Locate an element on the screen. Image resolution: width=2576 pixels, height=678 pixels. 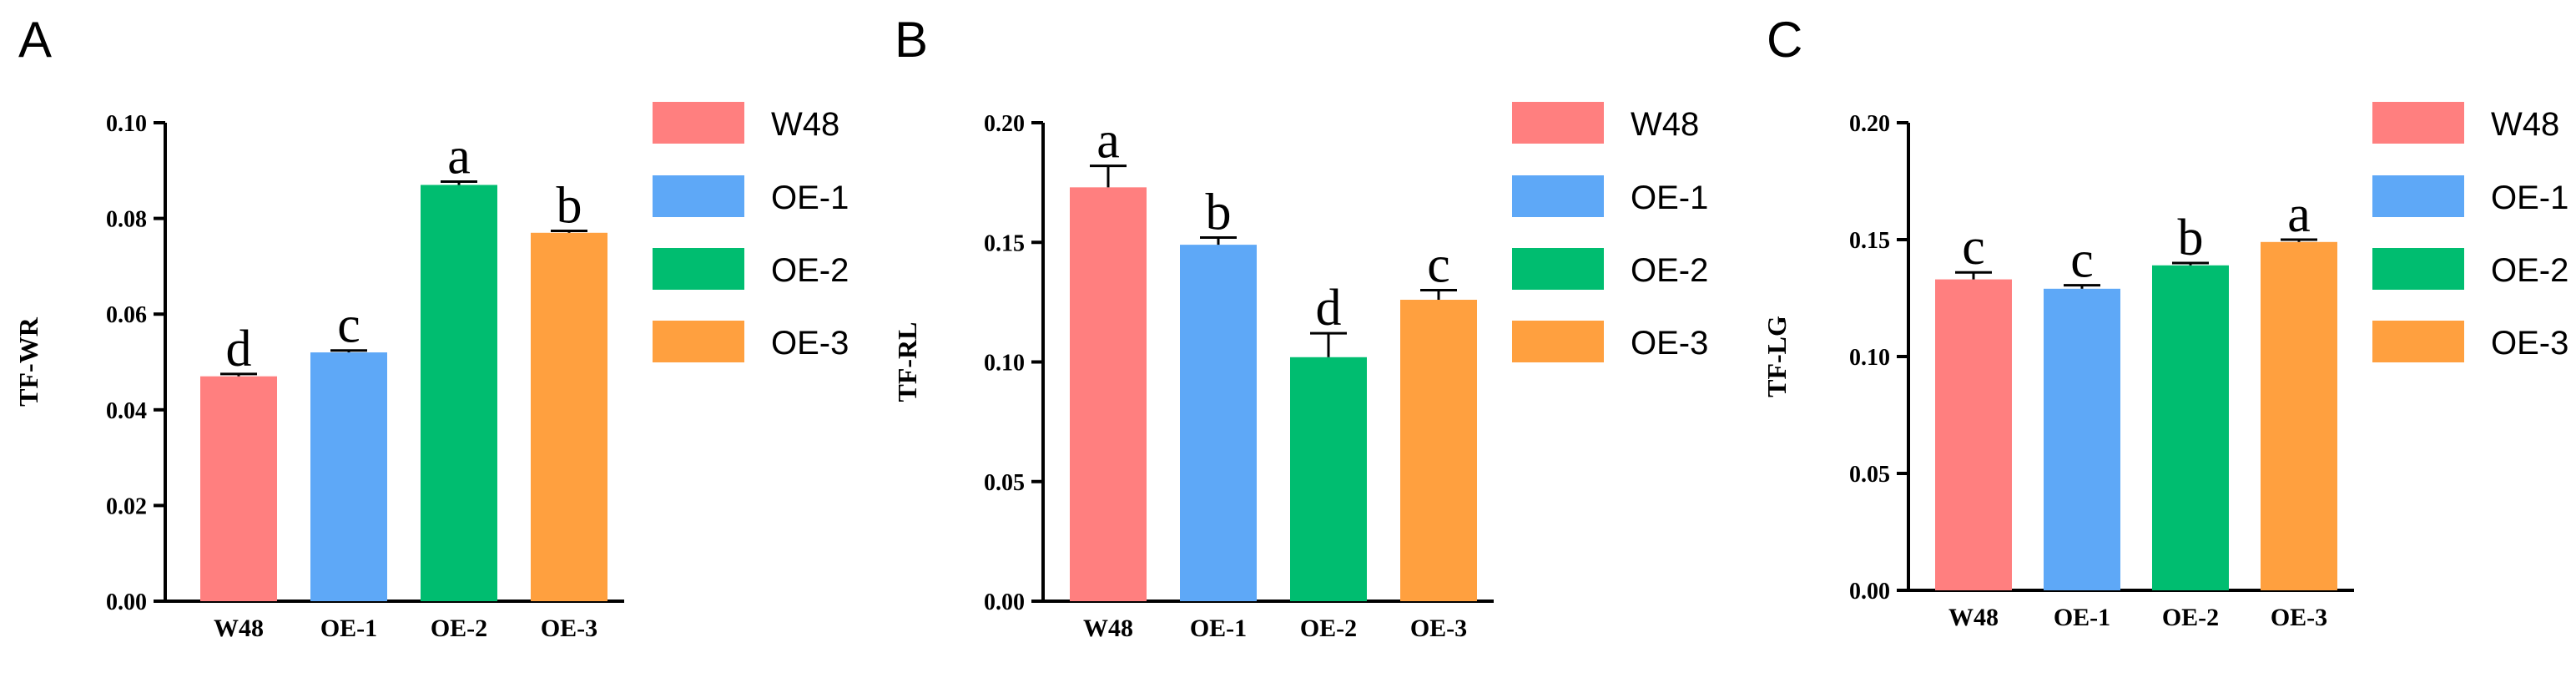
y-tick-label: 0.08 is located at coordinates (126, 220).